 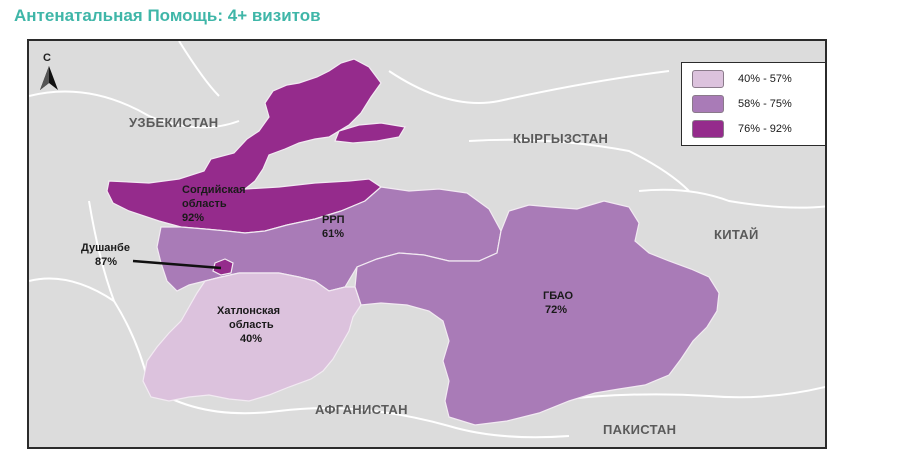 I want to click on region-label-gbao-value: 72%, so click(x=556, y=310).